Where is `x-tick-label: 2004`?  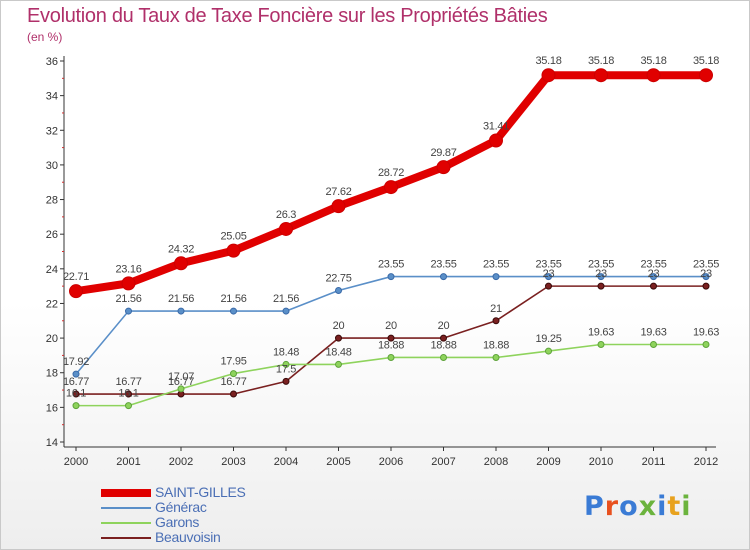
x-tick-label: 2004 is located at coordinates (286, 462).